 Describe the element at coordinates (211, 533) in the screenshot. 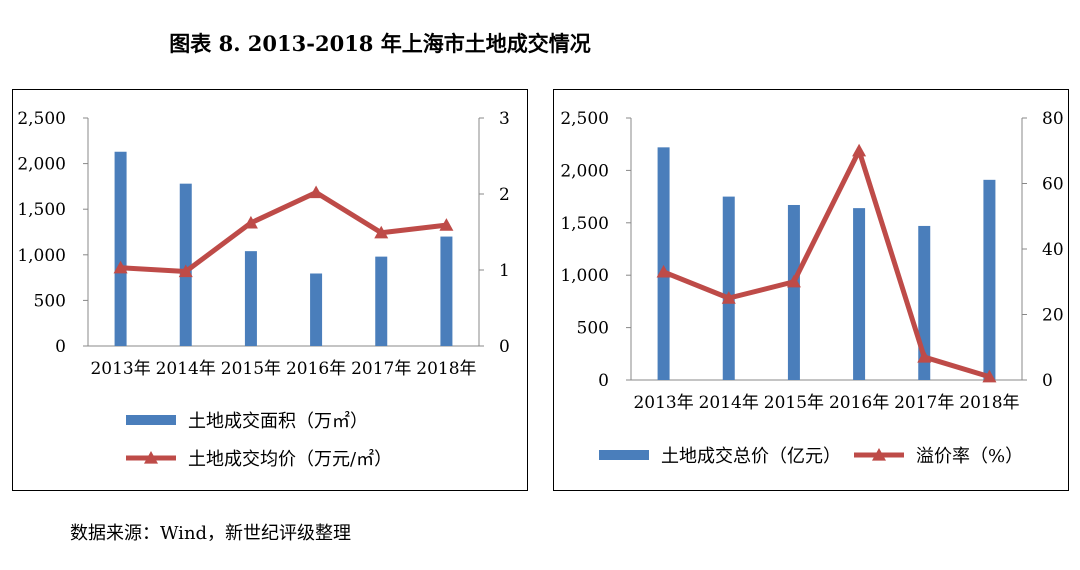

I see `source-note: 数据来源：Wind，新世纪评级整理` at that location.